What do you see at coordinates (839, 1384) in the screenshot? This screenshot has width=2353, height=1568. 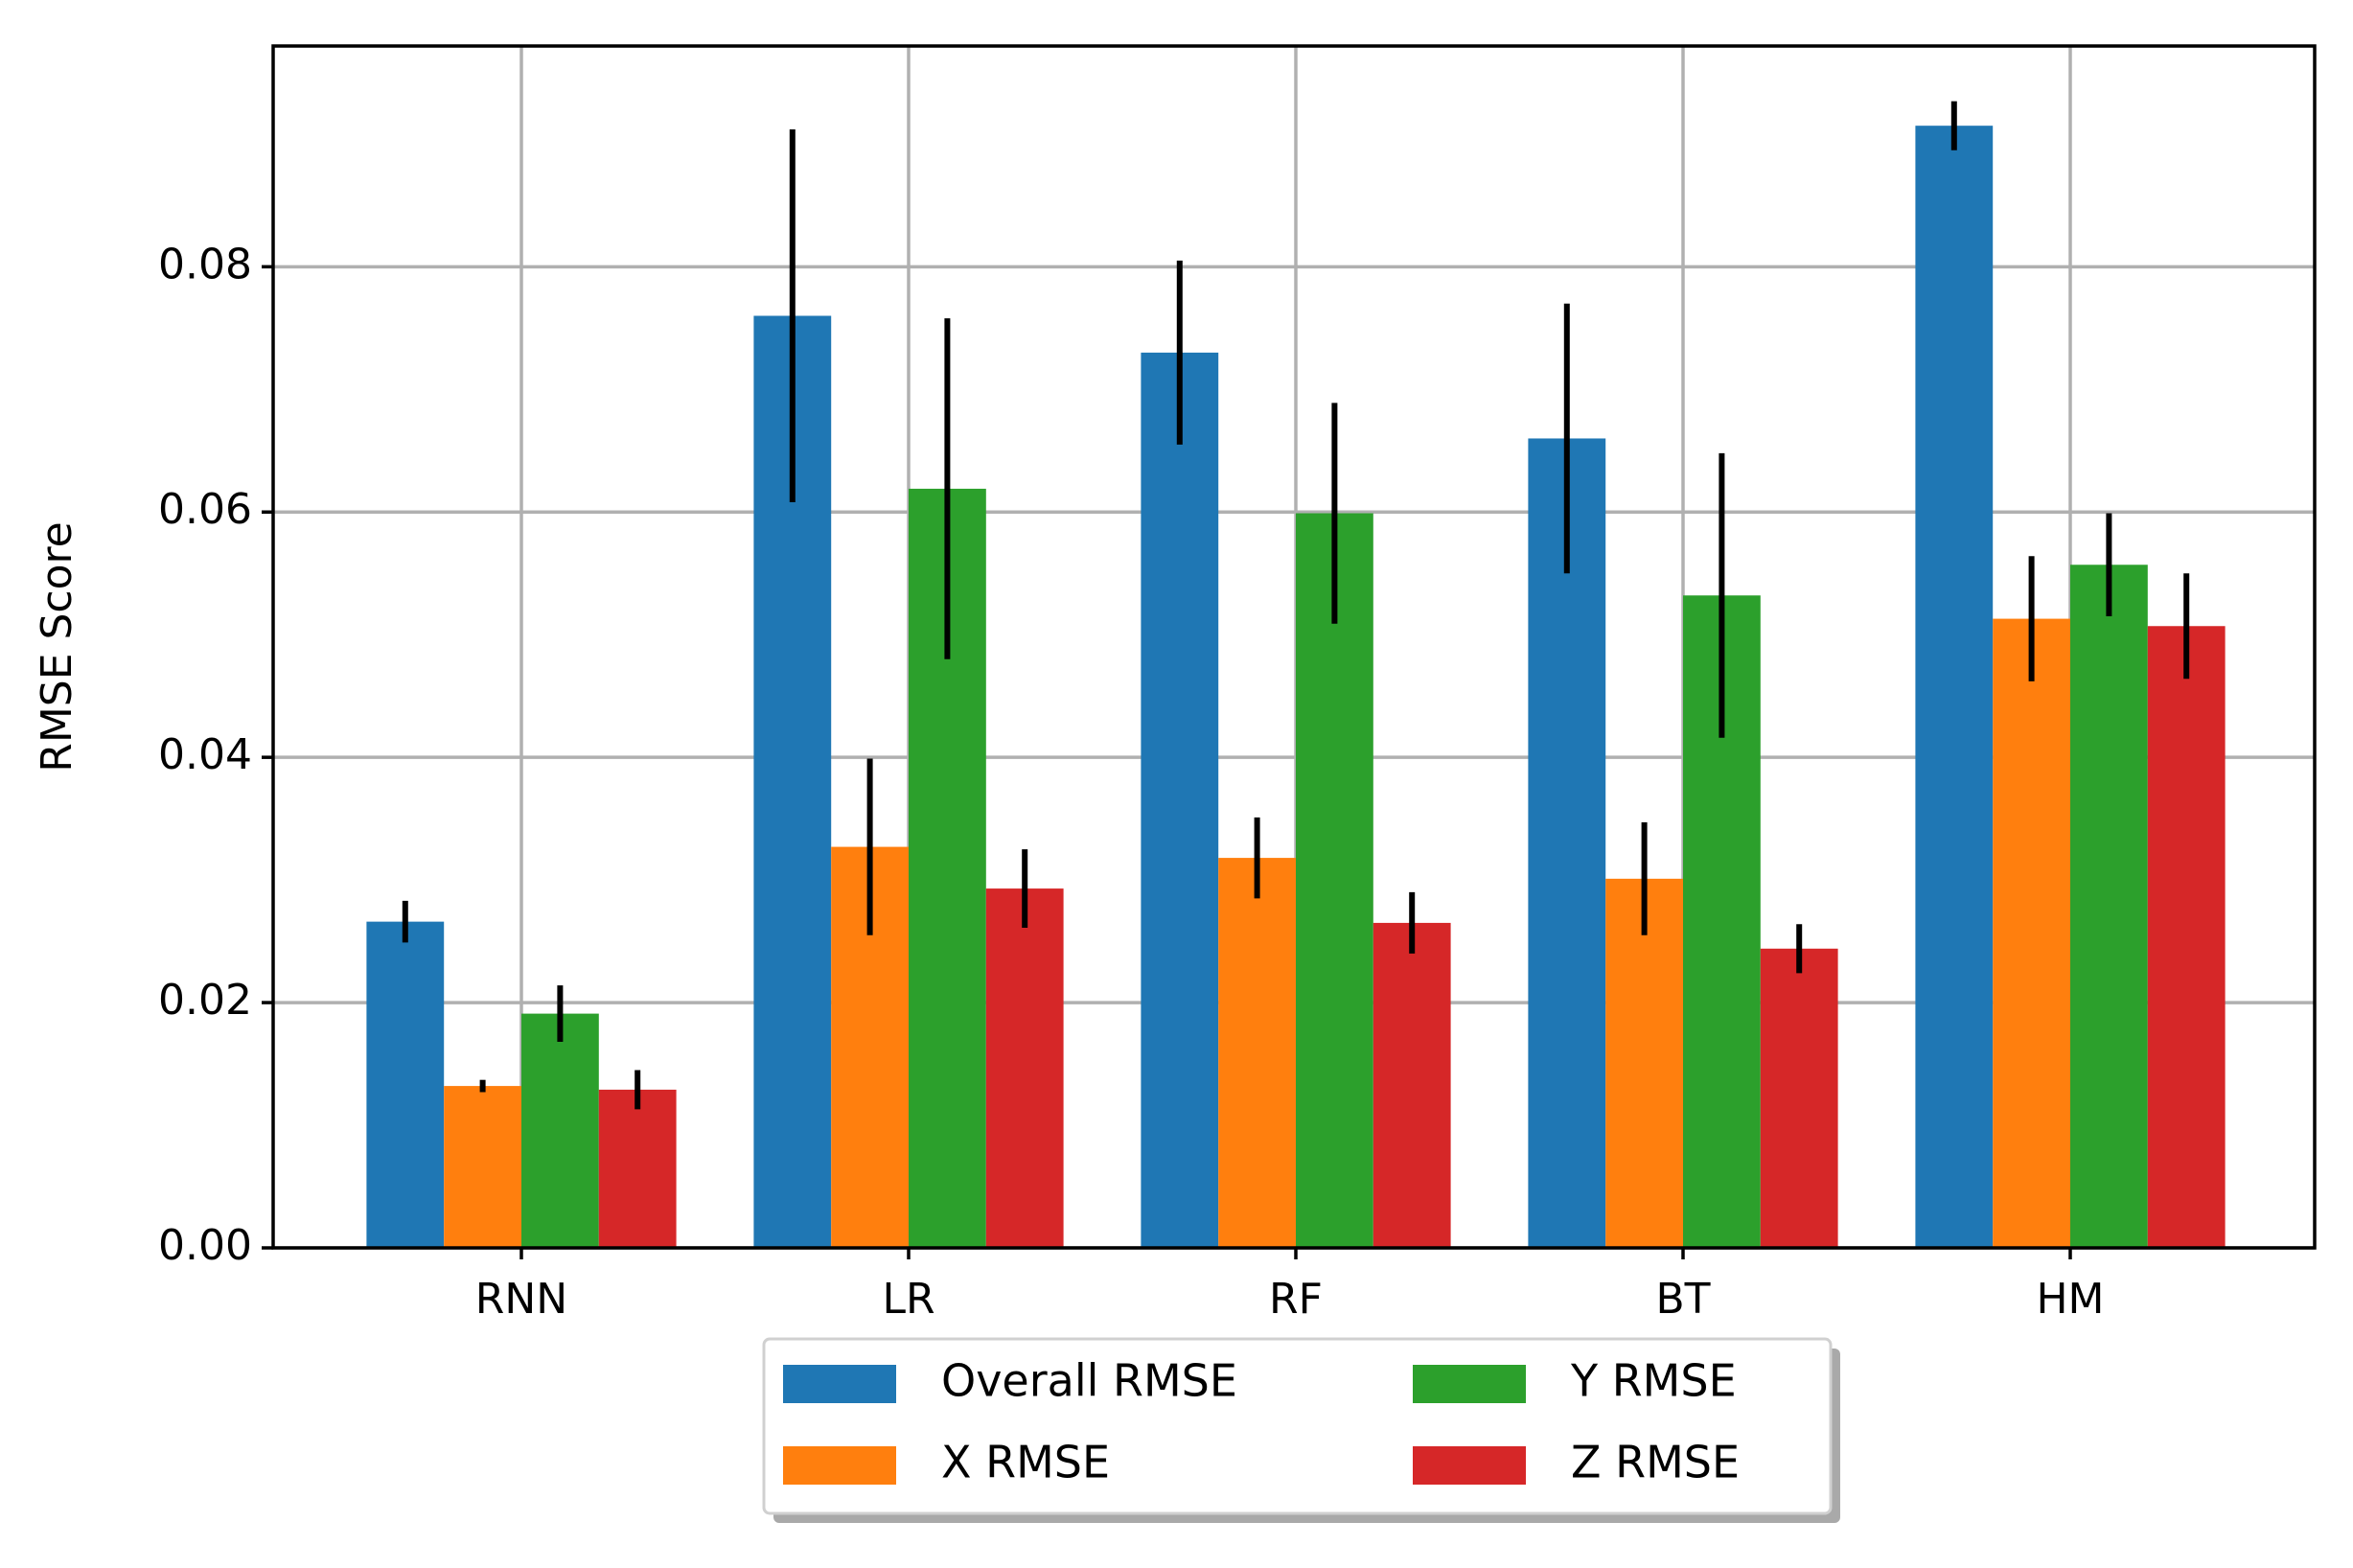 I see `legend-swatch-overall-rmse` at bounding box center [839, 1384].